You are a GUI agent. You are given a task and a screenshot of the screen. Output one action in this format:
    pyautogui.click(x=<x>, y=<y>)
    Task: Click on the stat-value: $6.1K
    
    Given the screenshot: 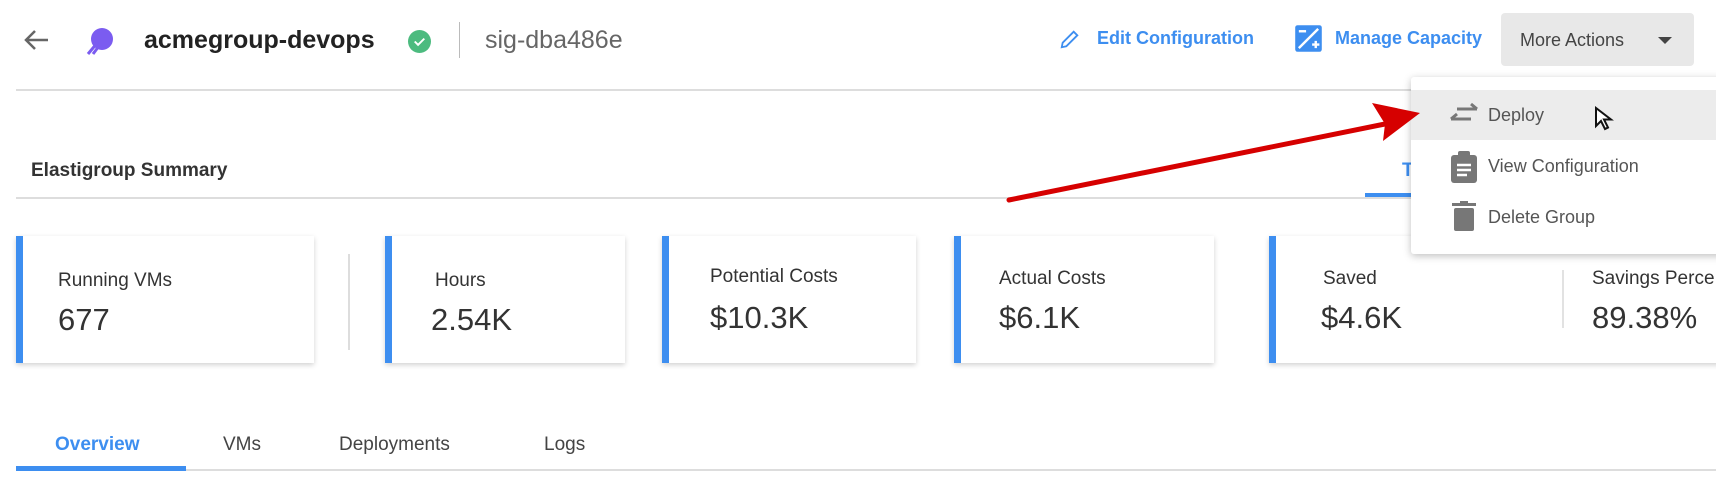 What is the action you would take?
    pyautogui.click(x=1040, y=317)
    